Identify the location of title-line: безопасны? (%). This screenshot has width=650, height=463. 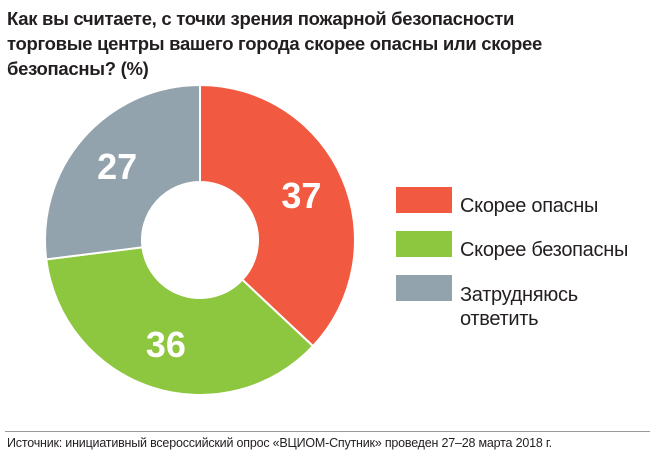
(78, 68).